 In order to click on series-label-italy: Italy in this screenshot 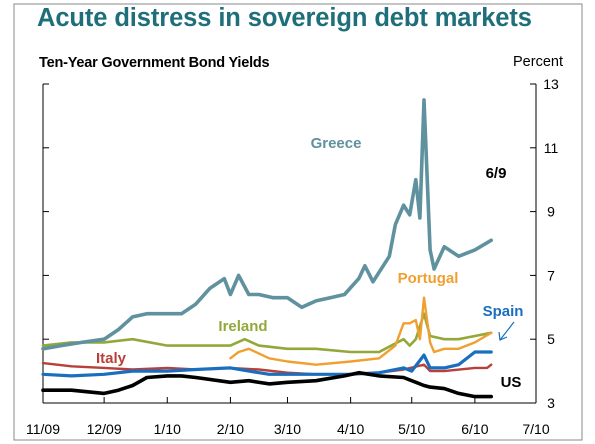, I will do `click(111, 358)`.